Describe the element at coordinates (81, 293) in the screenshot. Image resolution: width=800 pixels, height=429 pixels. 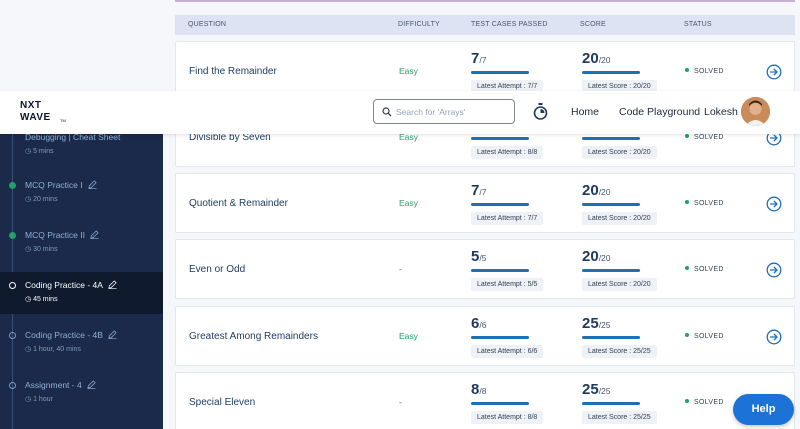
I see `sidebar-item-coding-practice-4a: Coding Practice - 4A ◷ 45 mins` at that location.